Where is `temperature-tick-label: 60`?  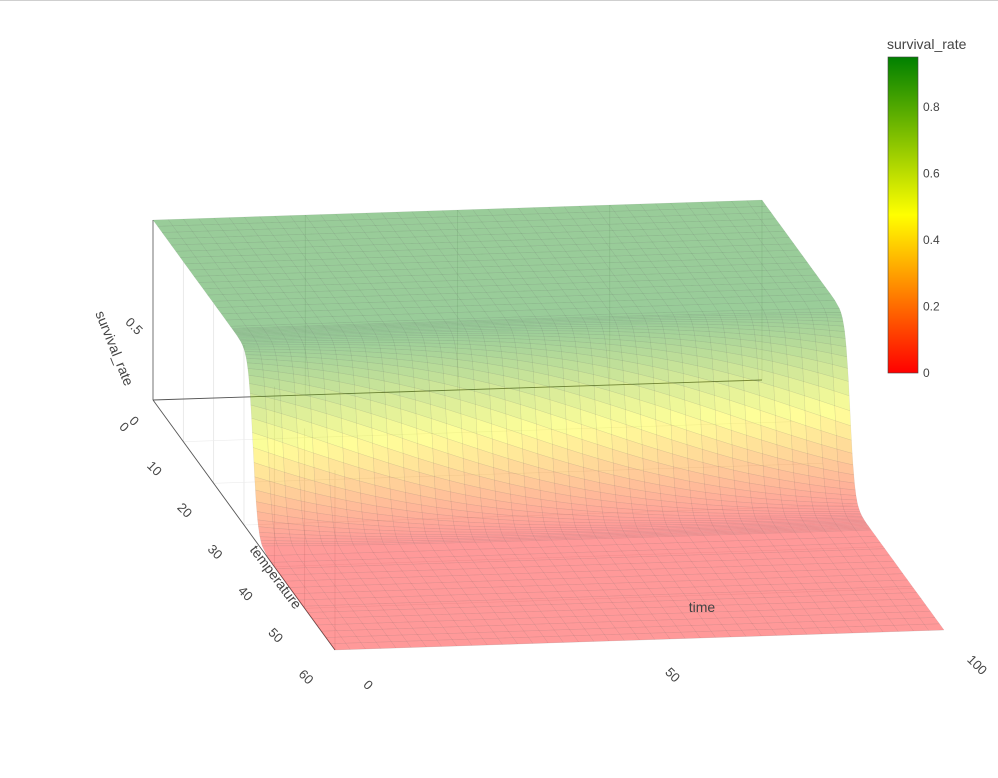
temperature-tick-label: 60 is located at coordinates (306, 676).